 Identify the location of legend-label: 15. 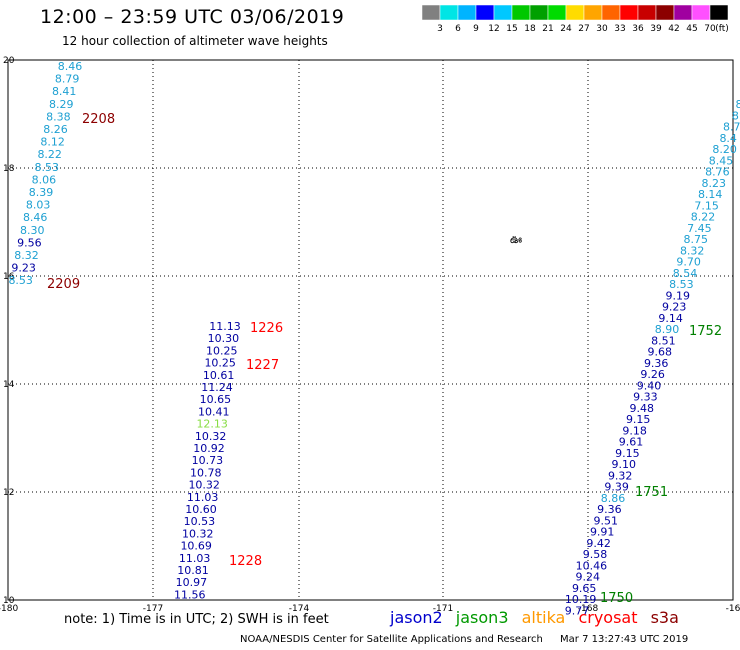
(511, 29).